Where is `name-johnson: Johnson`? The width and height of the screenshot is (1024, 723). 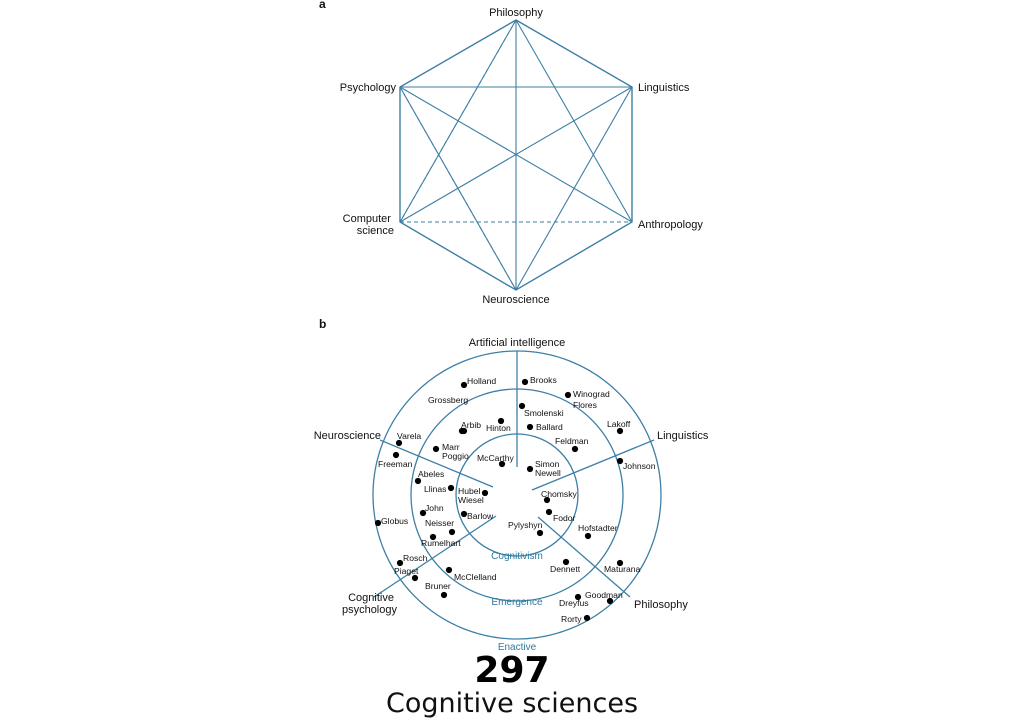
name-johnson: Johnson is located at coordinates (639, 466).